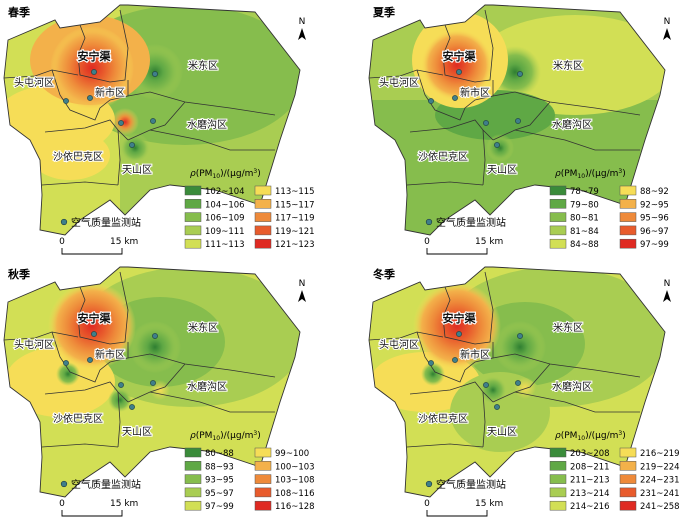  I want to click on scale-end: 15 km, so click(489, 504).